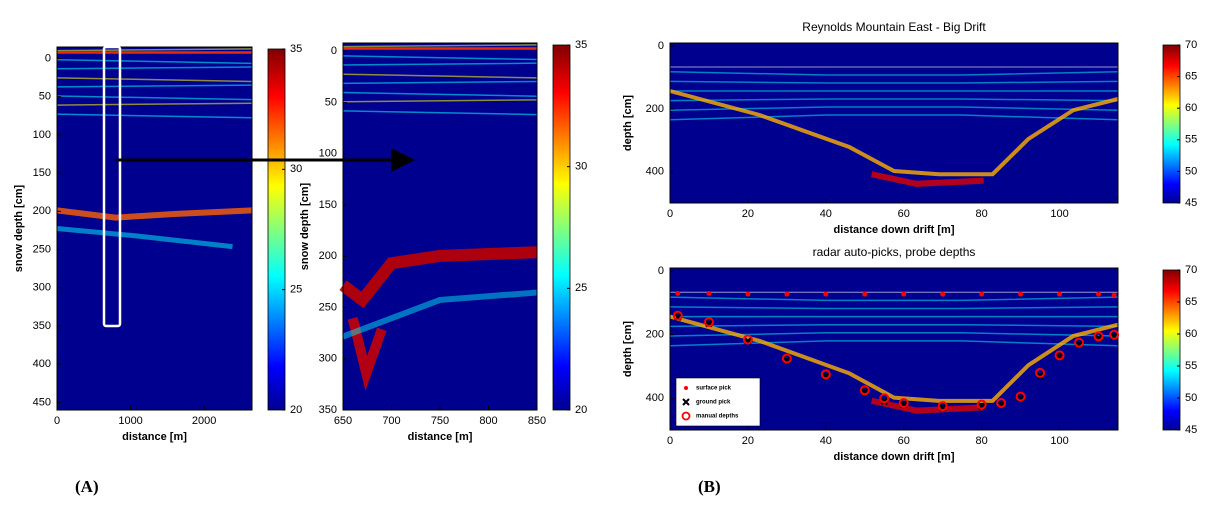 This screenshot has height=505, width=1209. What do you see at coordinates (328, 359) in the screenshot?
I see `y-tick-label: 300` at bounding box center [328, 359].